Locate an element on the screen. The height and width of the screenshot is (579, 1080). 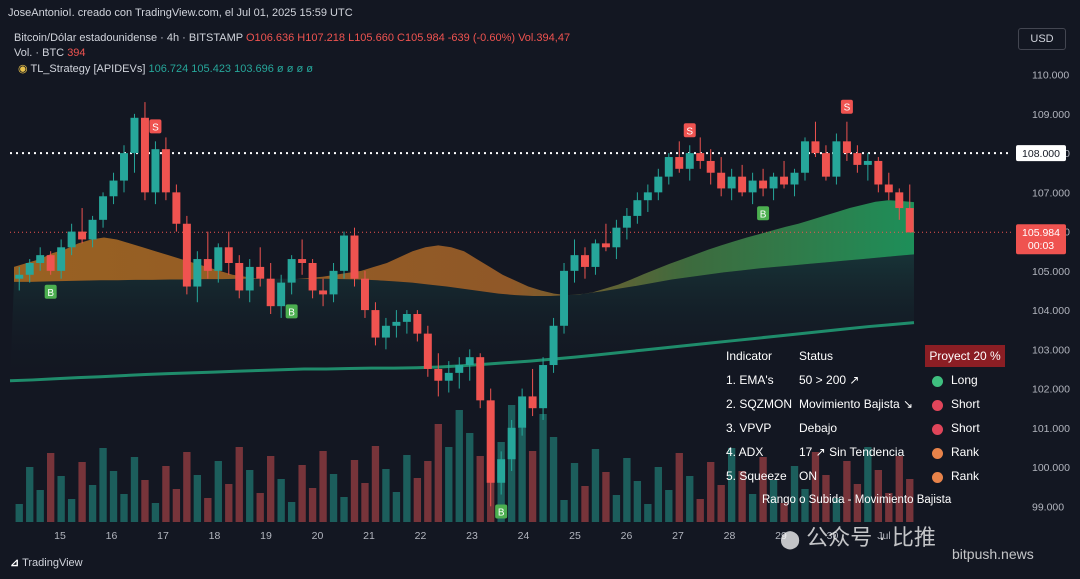
strategy-label: TL_Strategy [APIDEVs] is located at coordinates (88, 69).